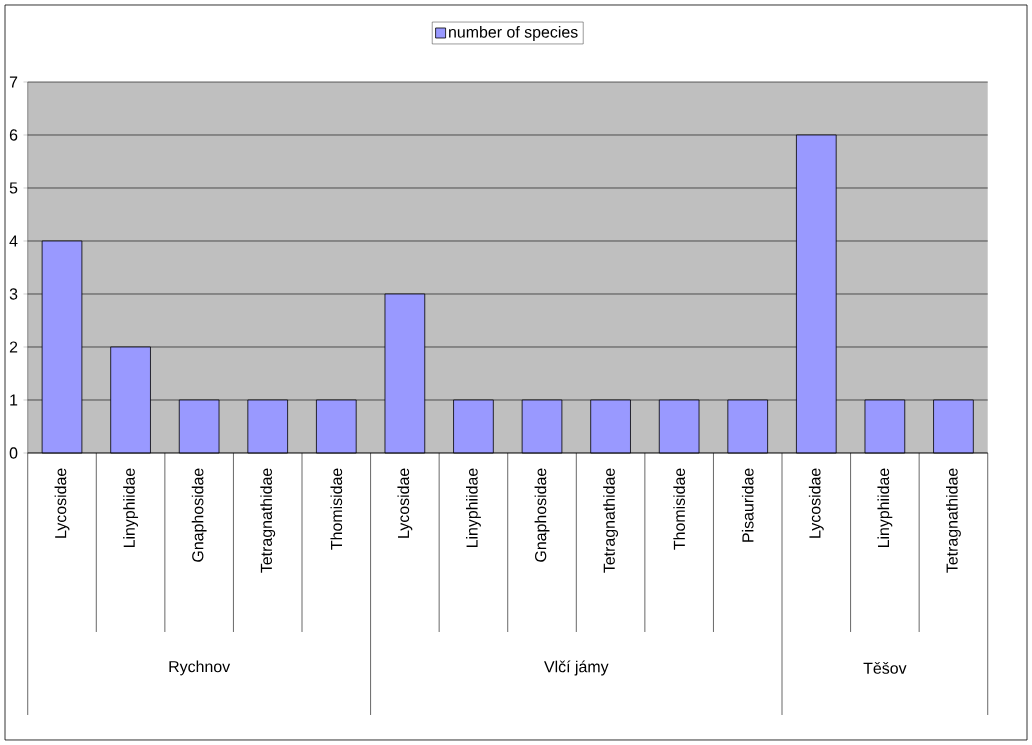 This screenshot has height=745, width=1032. Describe the element at coordinates (13, 135) in the screenshot. I see `y-tick-label: 6` at that location.